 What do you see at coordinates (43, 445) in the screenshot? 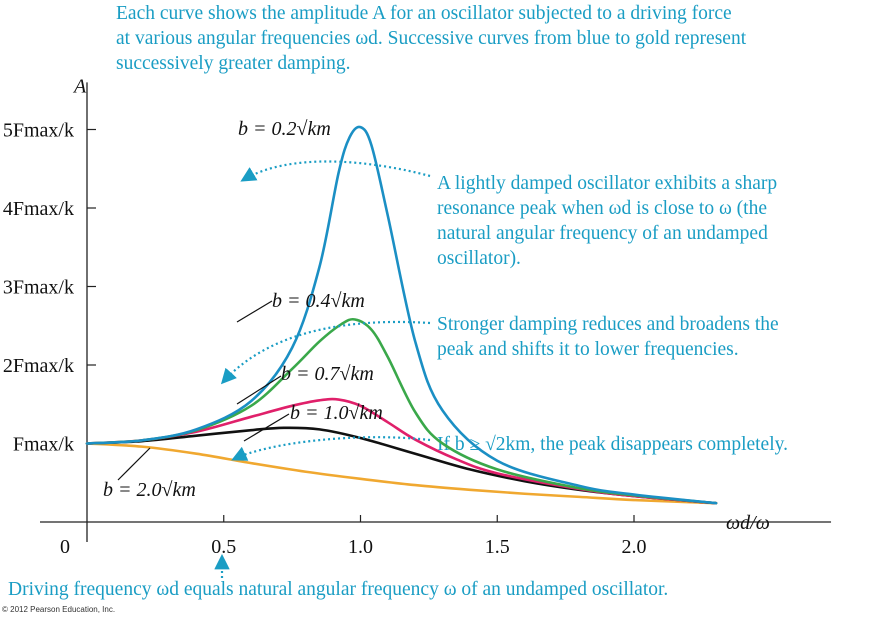
I see `y-tick-label: Fmax/k` at bounding box center [43, 445].